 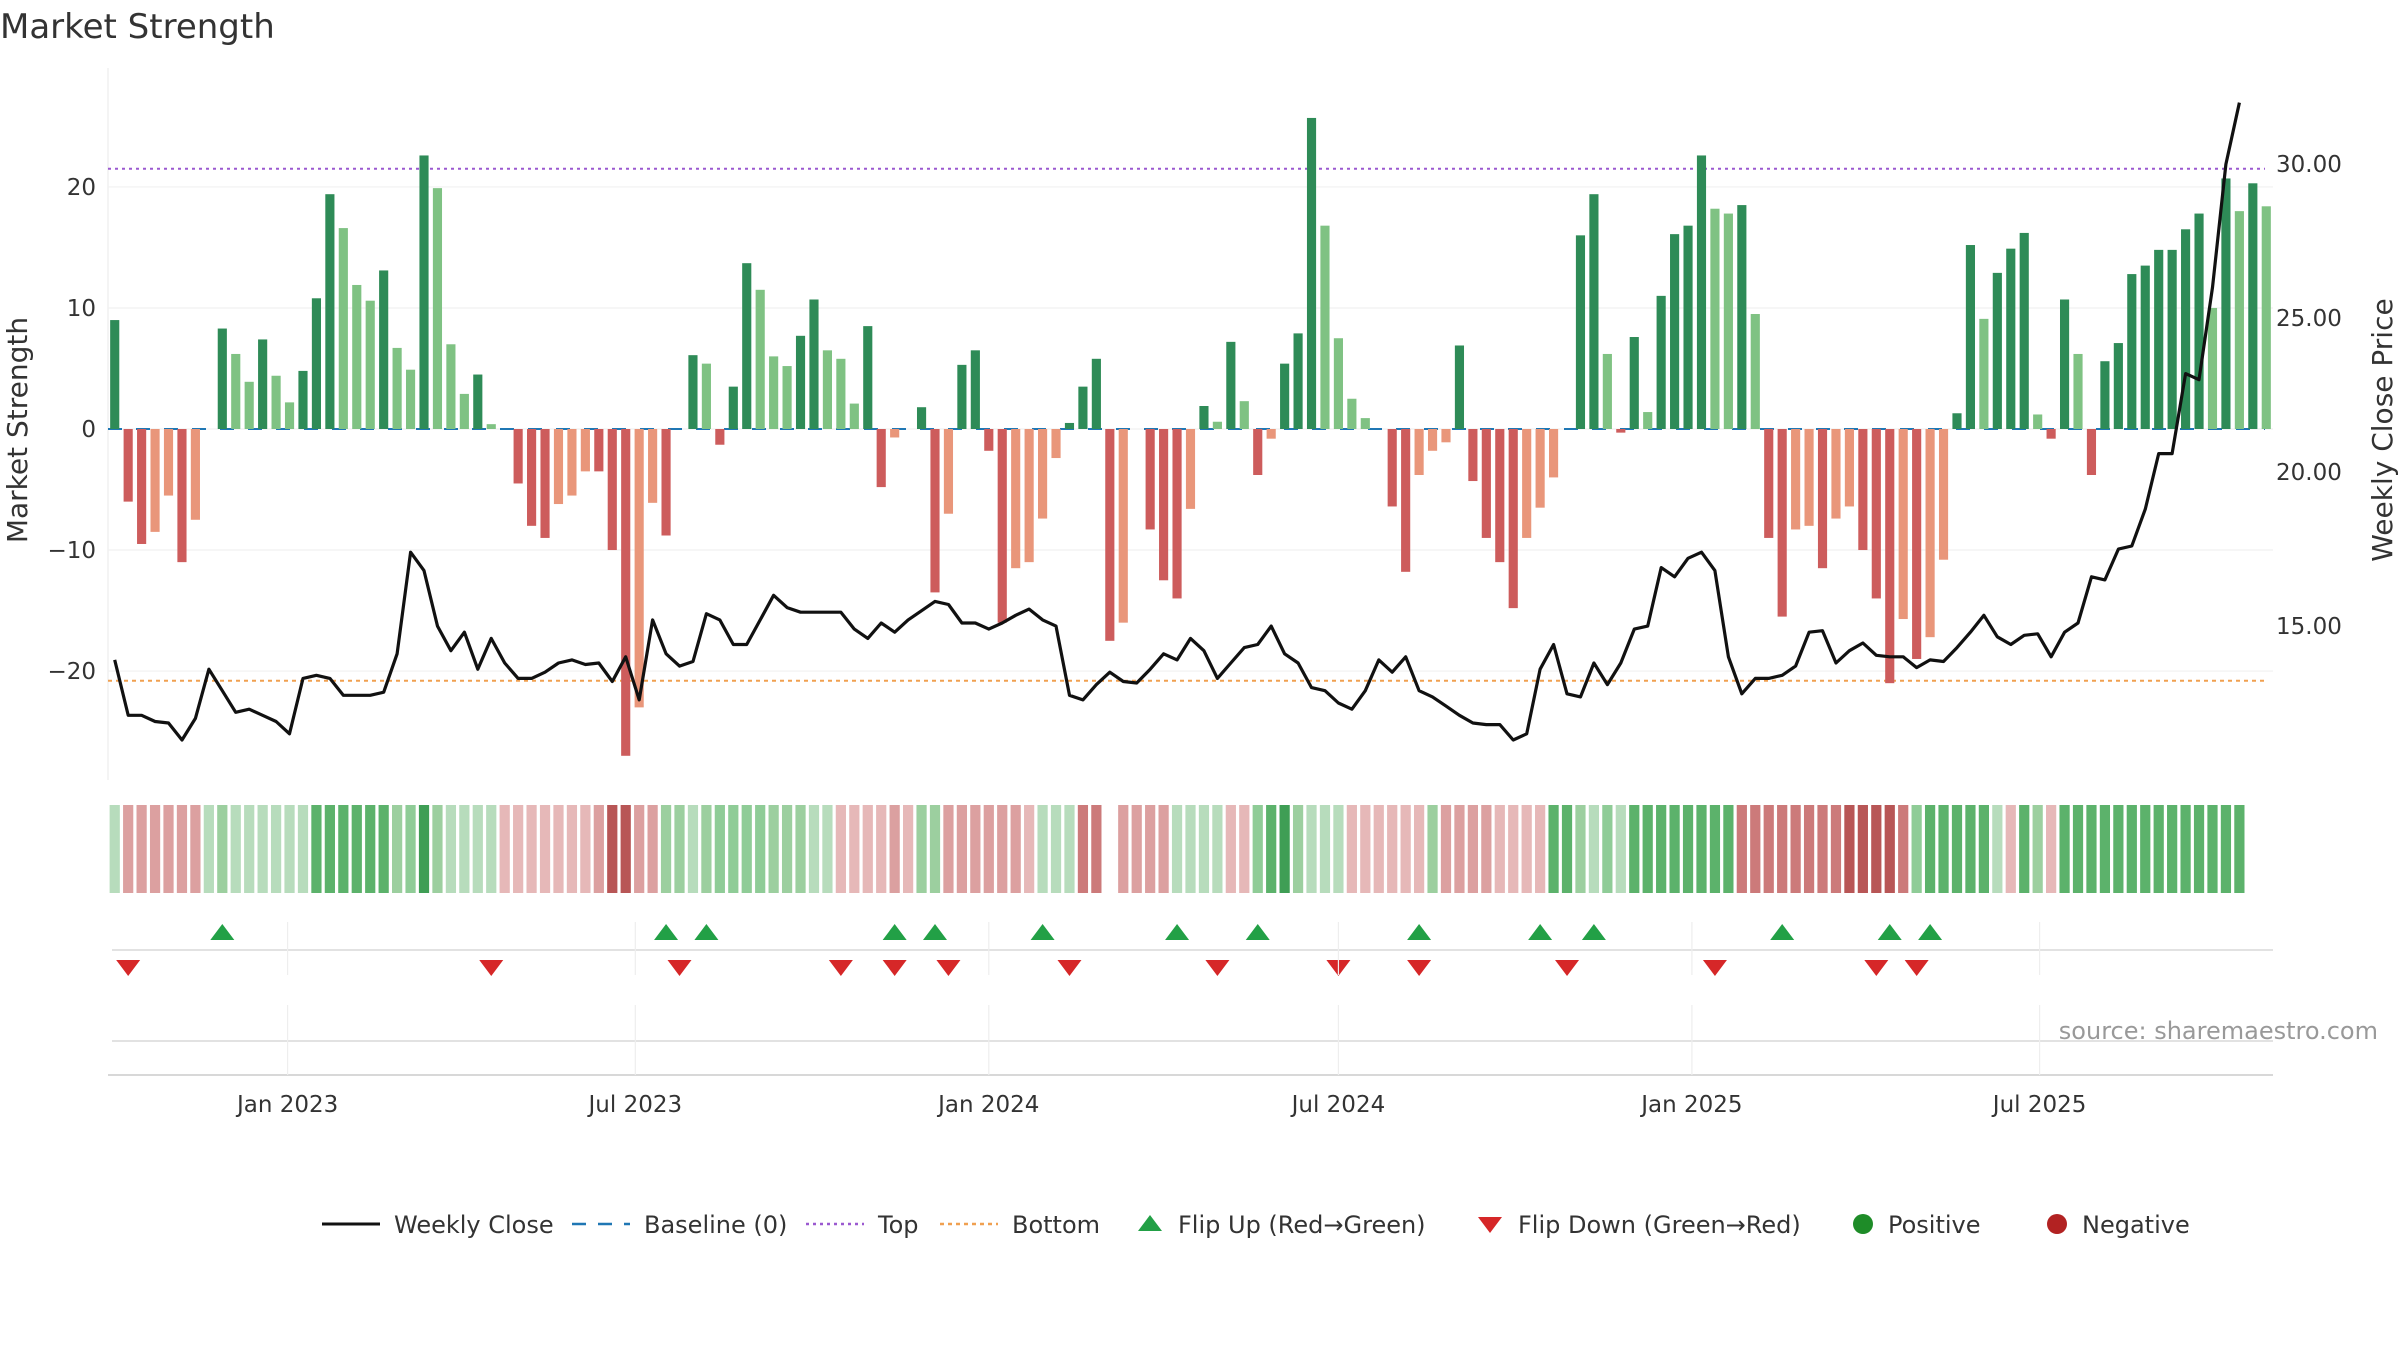 What do you see at coordinates (71, 430) in the screenshot?
I see `left-y-axis-ticks: 20 10 0 −10 −20` at bounding box center [71, 430].